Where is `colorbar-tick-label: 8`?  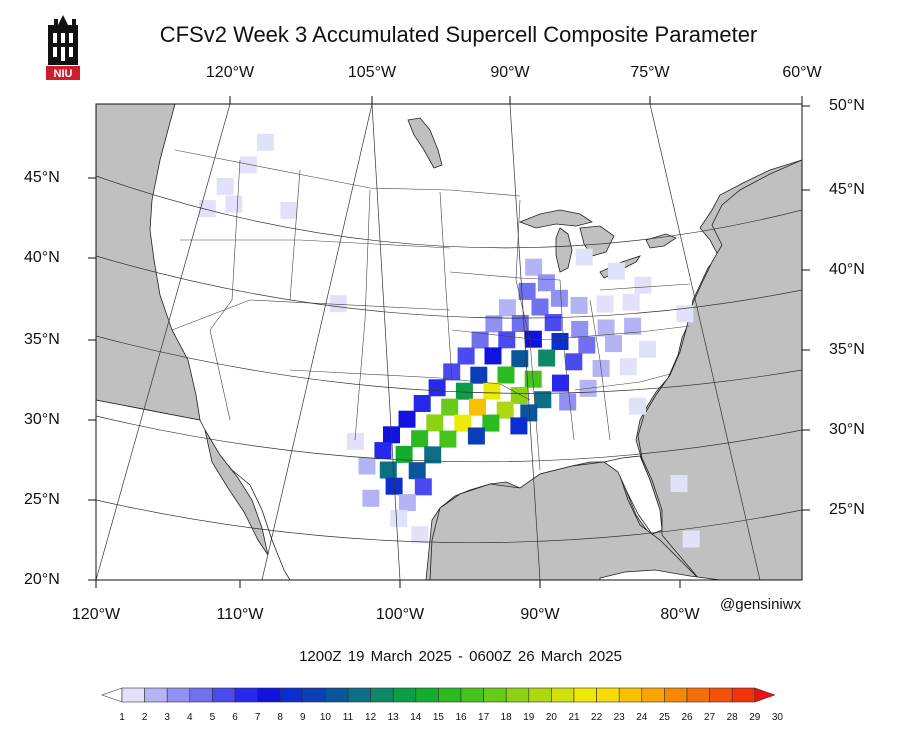 colorbar-tick-label: 8 is located at coordinates (280, 717).